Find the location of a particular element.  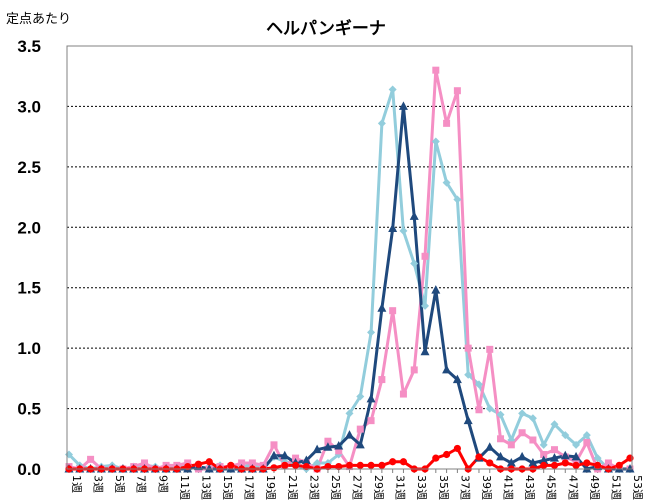

x-tick-label: 41週 is located at coordinates (508, 487).